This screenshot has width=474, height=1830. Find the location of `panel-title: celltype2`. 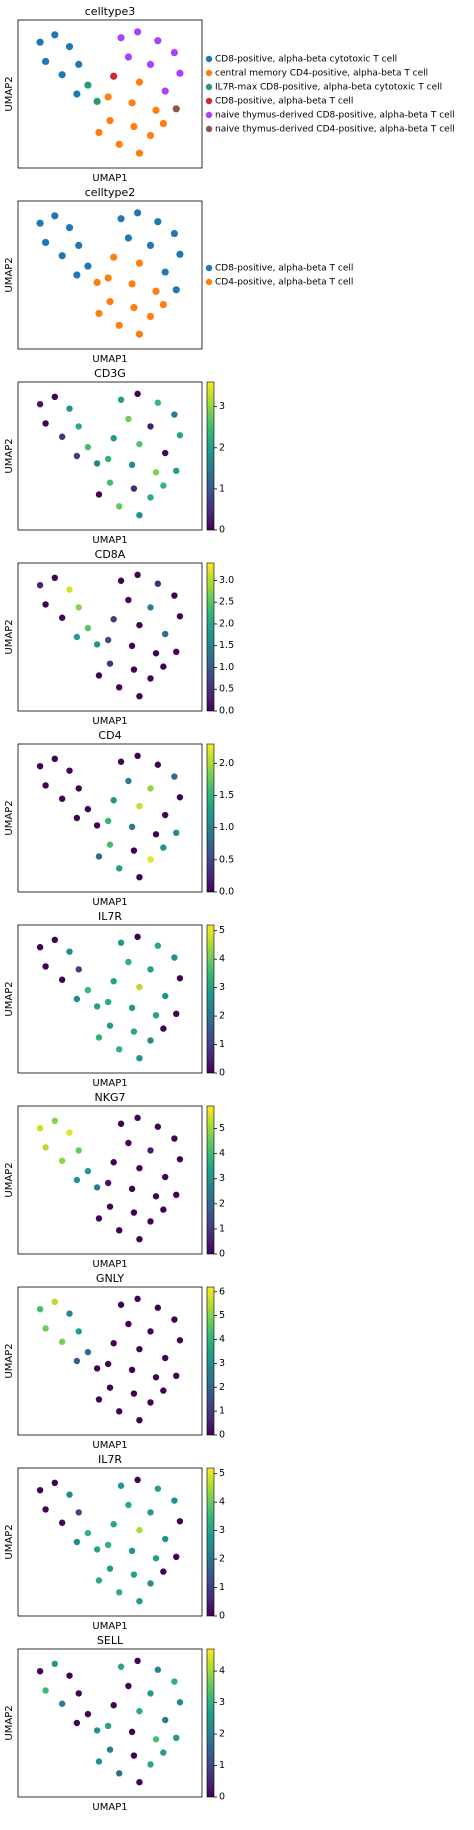

panel-title: celltype2 is located at coordinates (110, 192).